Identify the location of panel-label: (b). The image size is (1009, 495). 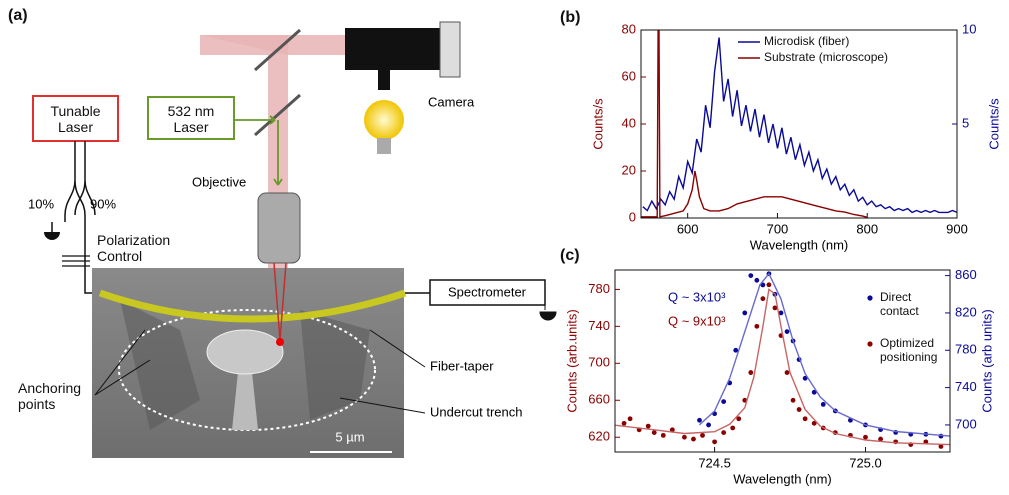
(570, 17).